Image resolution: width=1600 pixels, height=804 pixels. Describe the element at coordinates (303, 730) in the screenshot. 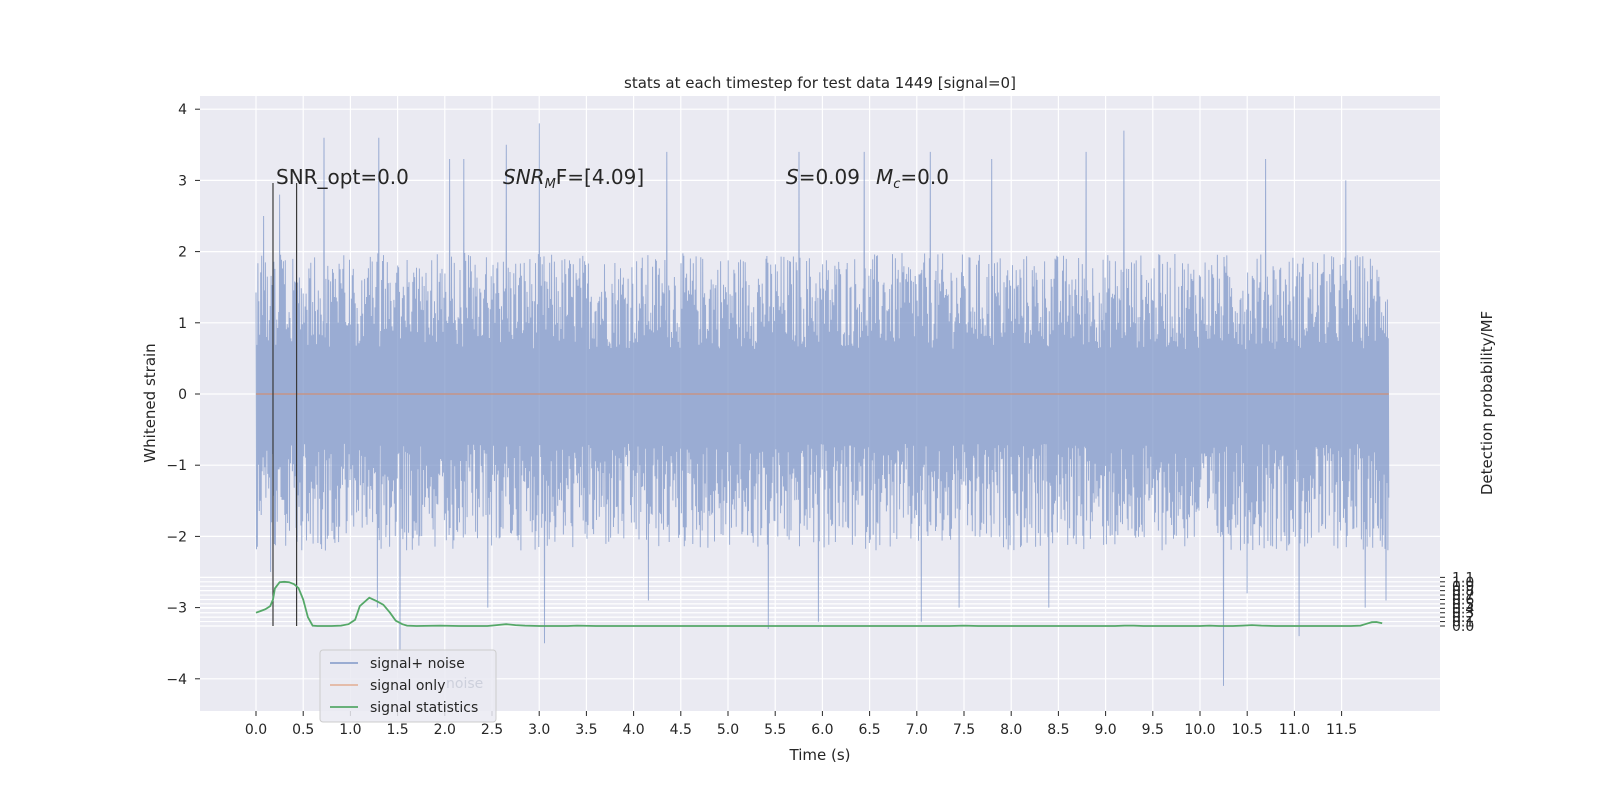

I see `x-tick-label: 0.5` at that location.